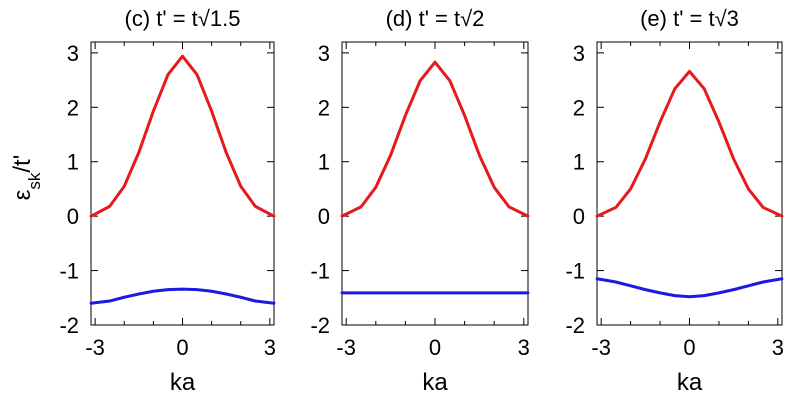 The height and width of the screenshot is (400, 800). I want to click on panel-title: (c) t' = t√1.5, so click(183, 18).